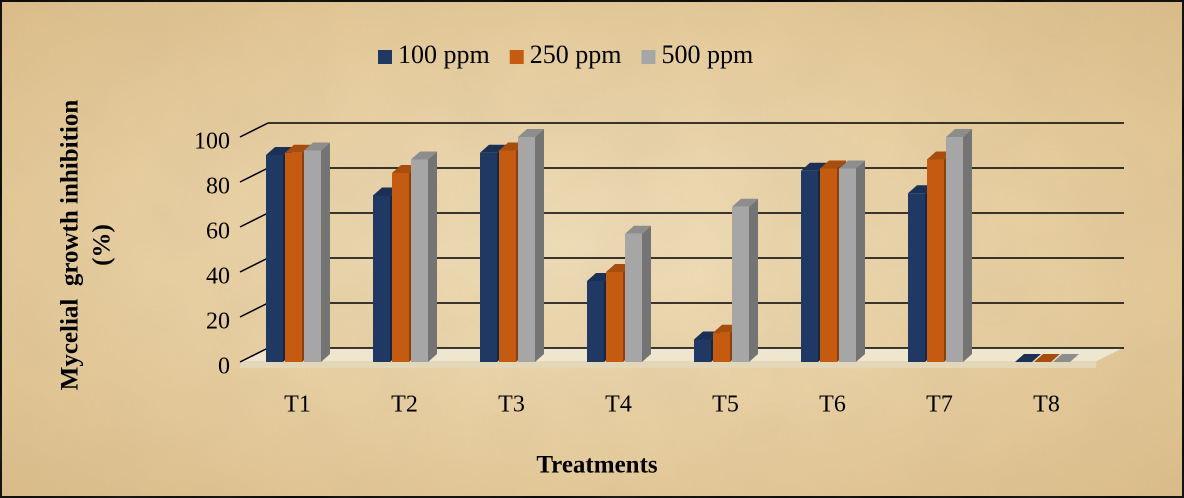 The image size is (1184, 498). Describe the element at coordinates (618, 405) in the screenshot. I see `x-tick-label: T4` at that location.